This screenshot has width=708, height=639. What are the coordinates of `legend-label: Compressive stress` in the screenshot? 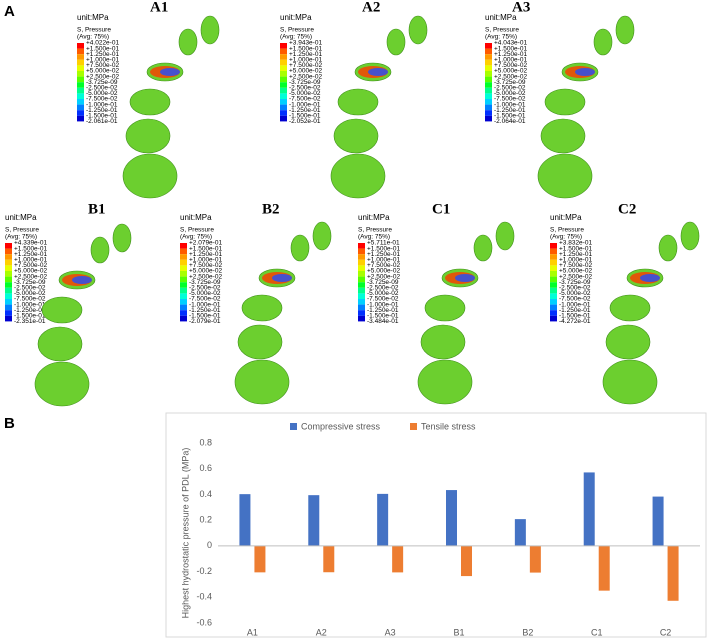 It's located at (341, 426).